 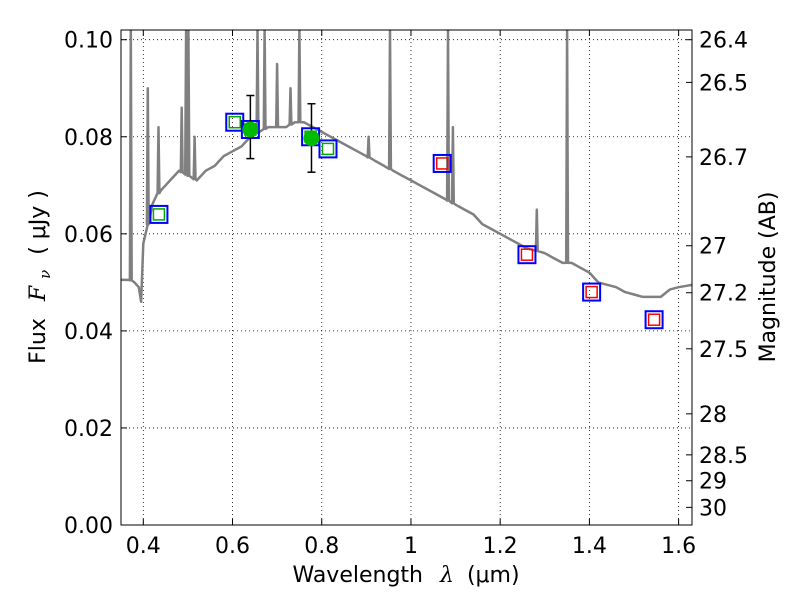 I want to click on x-axis-label-main: Wavelength, so click(x=357, y=575).